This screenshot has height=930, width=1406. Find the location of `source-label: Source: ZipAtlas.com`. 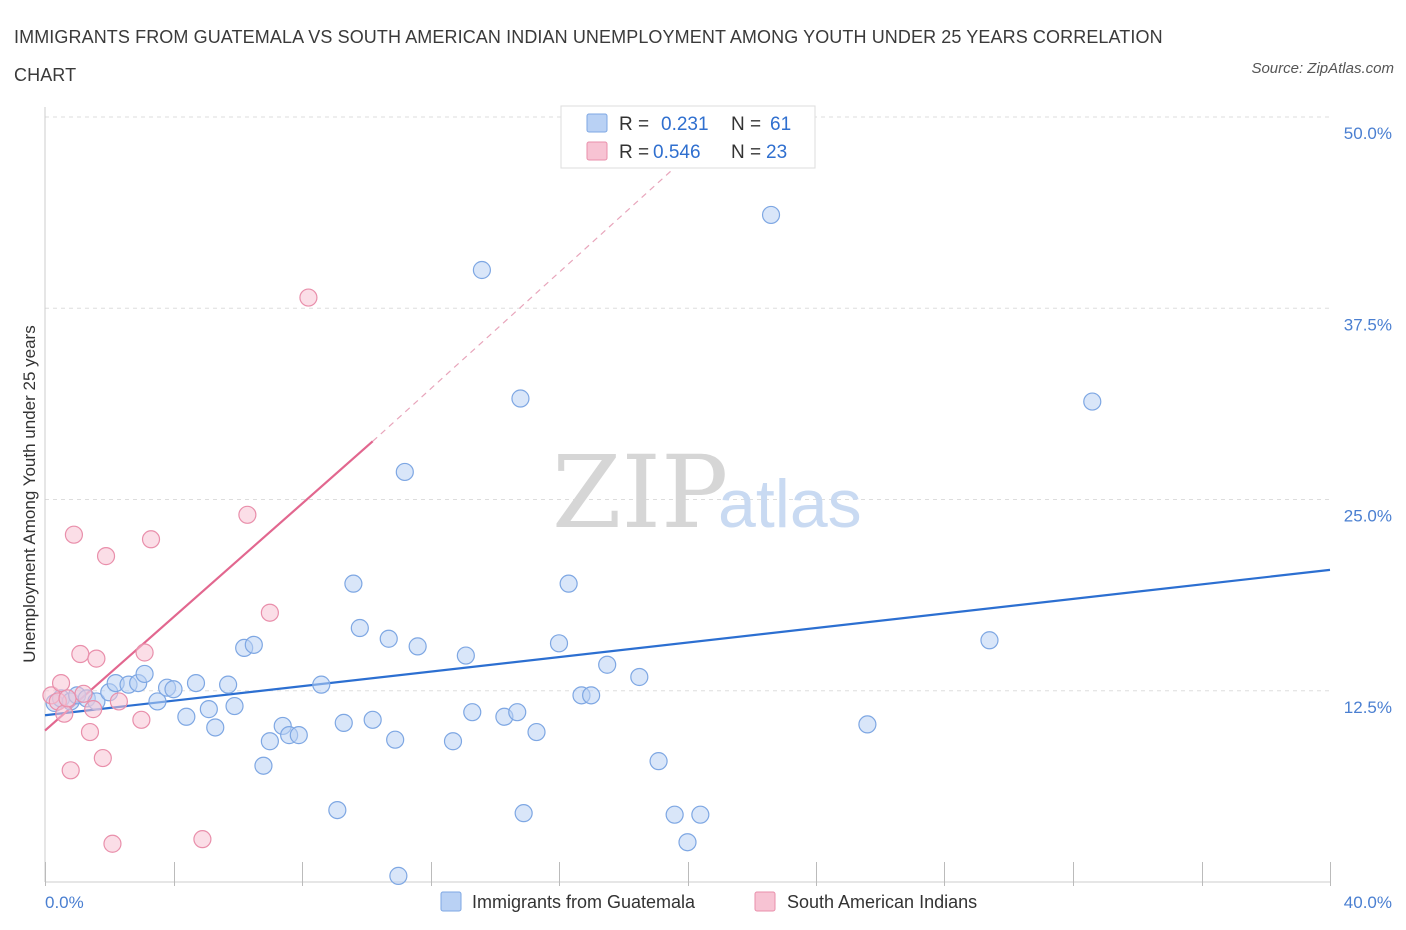

source-label: Source: ZipAtlas.com is located at coordinates (1322, 68).